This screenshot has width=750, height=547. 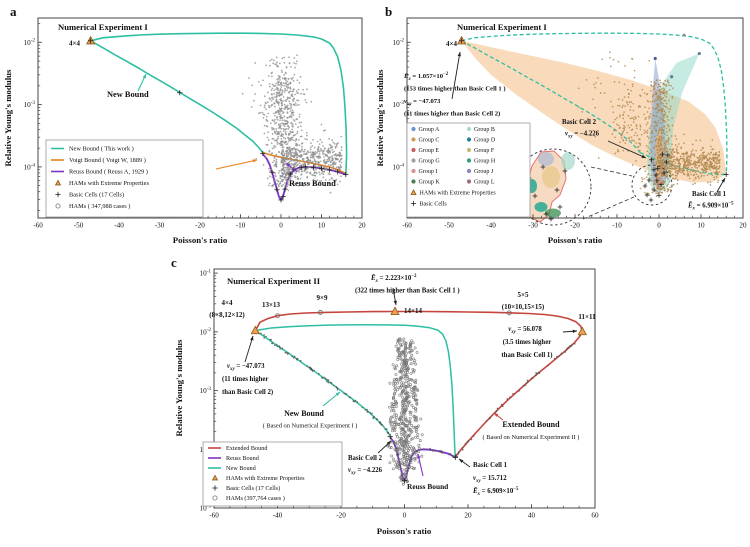 What do you see at coordinates (531, 437) in the screenshot?
I see `extended-bound-sublabel: ( Based on Numerical Experiment II )` at bounding box center [531, 437].